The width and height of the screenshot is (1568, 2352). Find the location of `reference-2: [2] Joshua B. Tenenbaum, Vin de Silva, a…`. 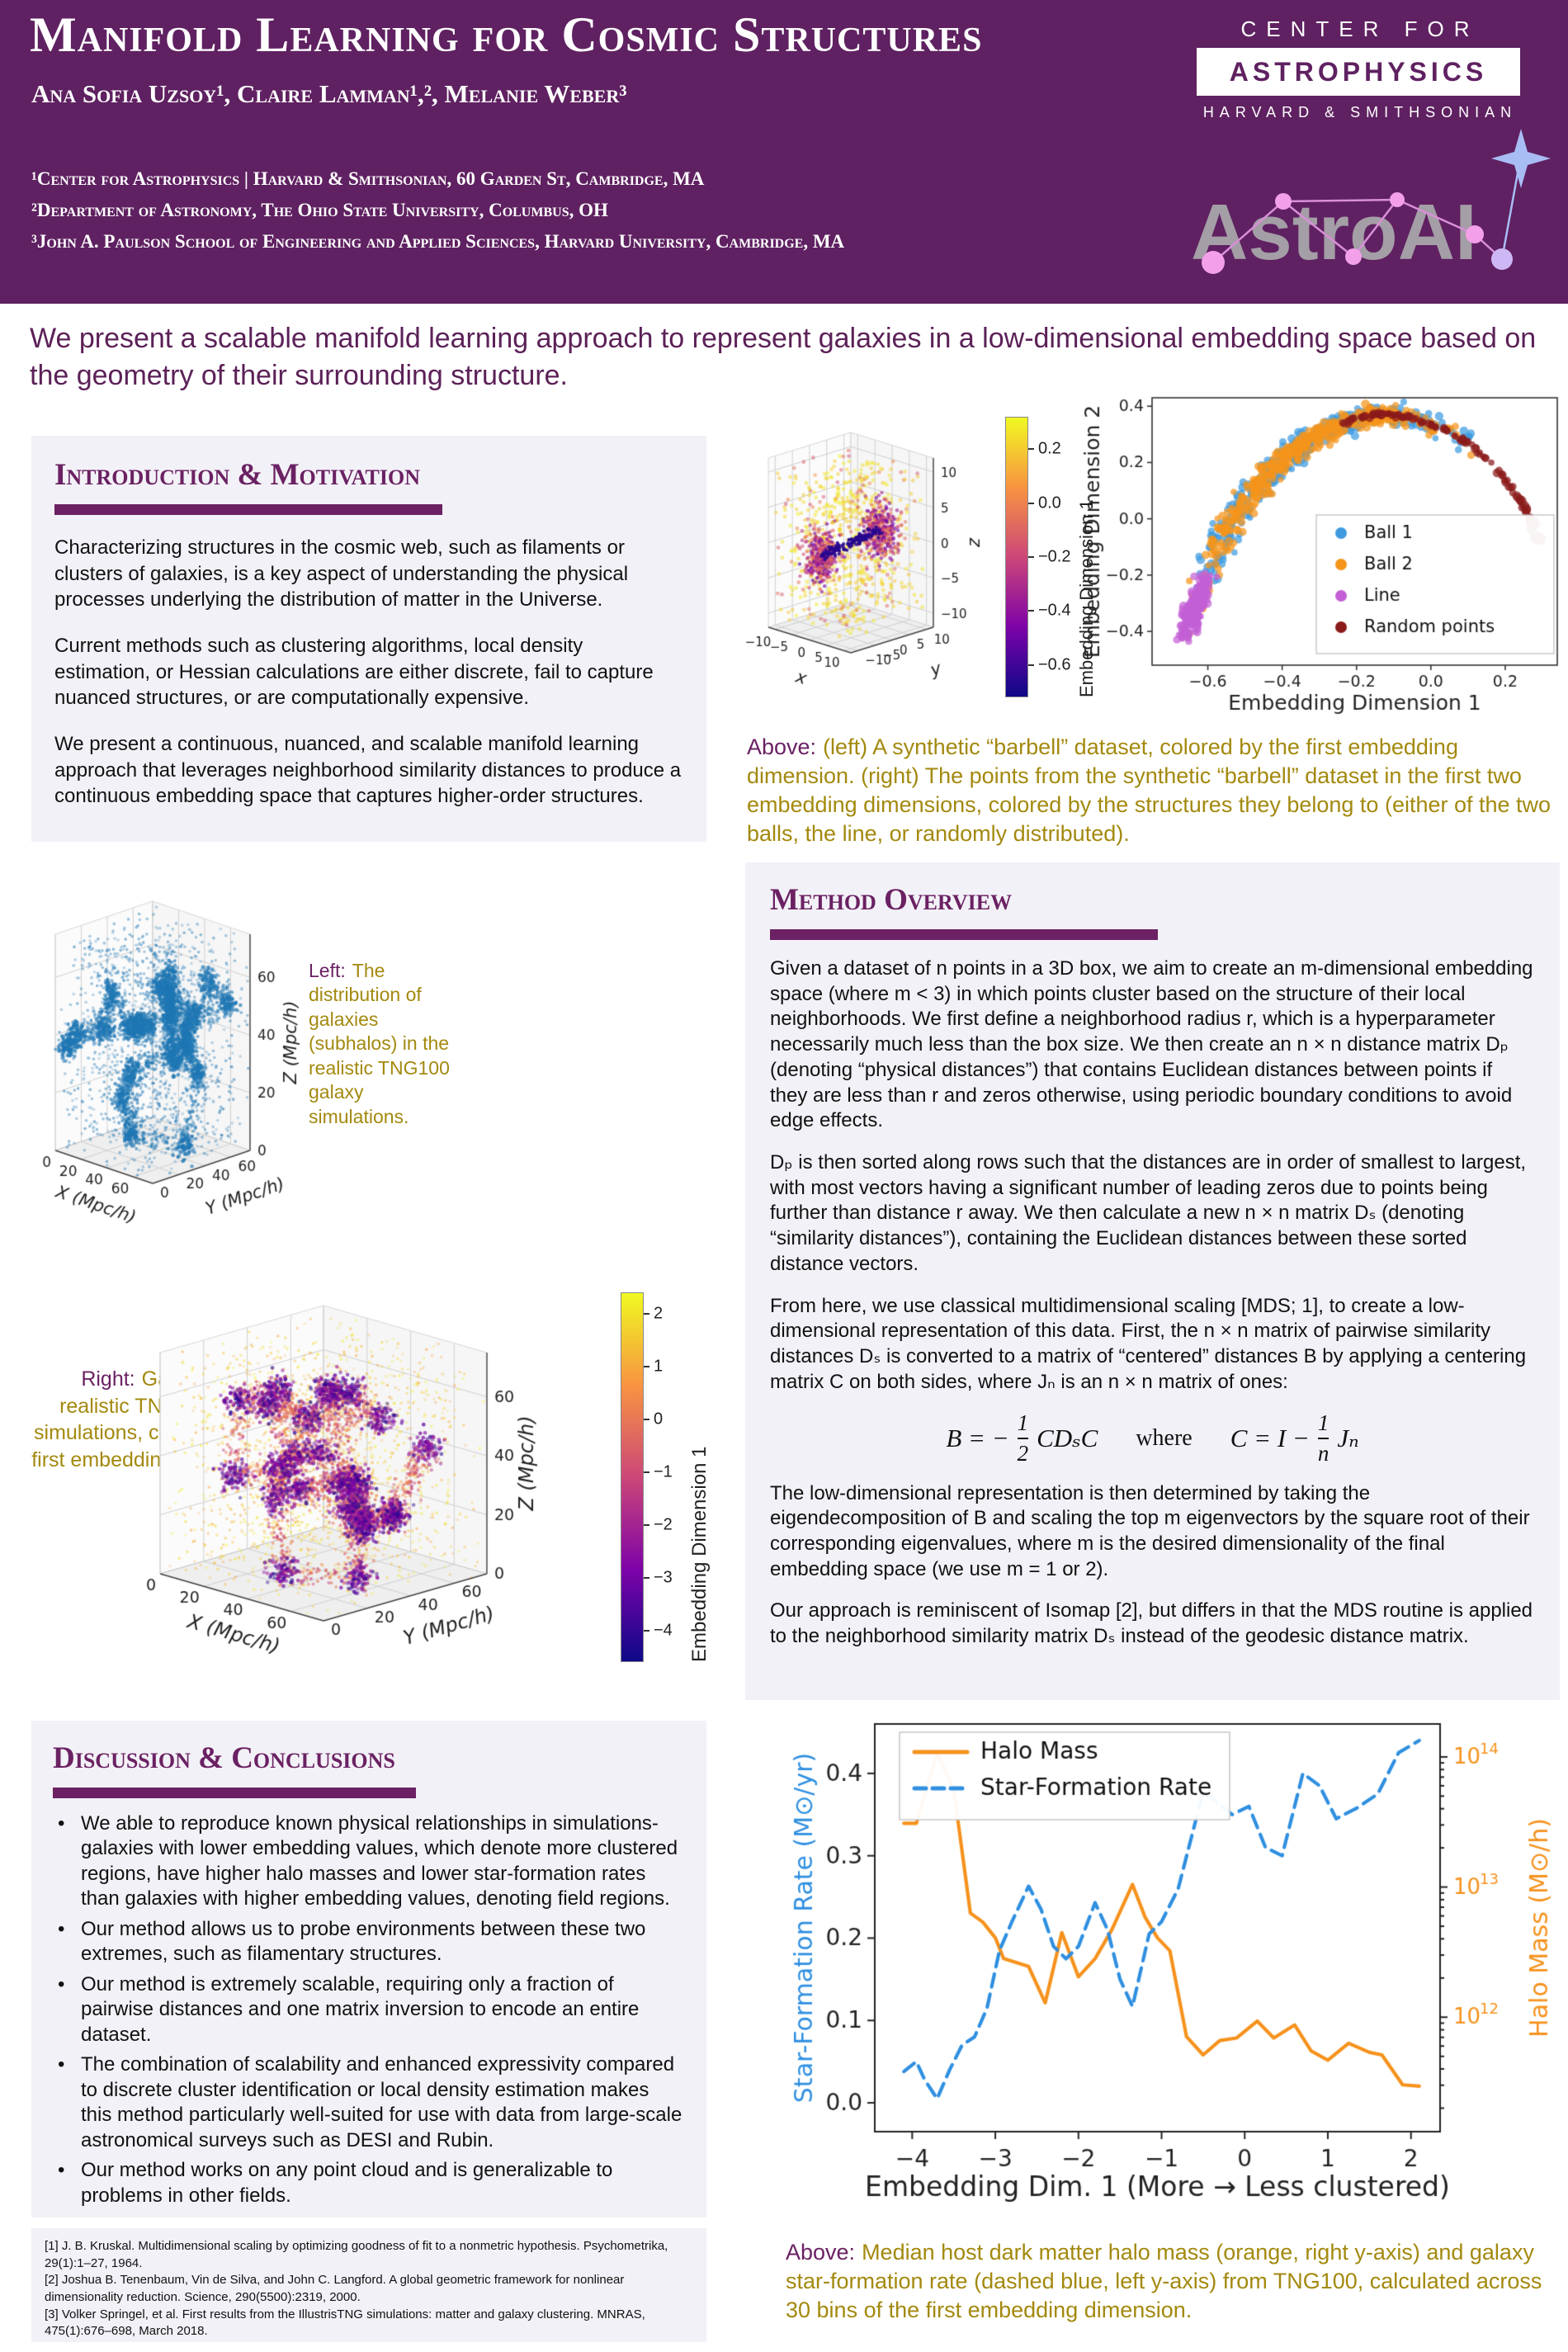

reference-2: [2] Joshua B. Tenenbaum, Vin de Silva, a… is located at coordinates (335, 2289).